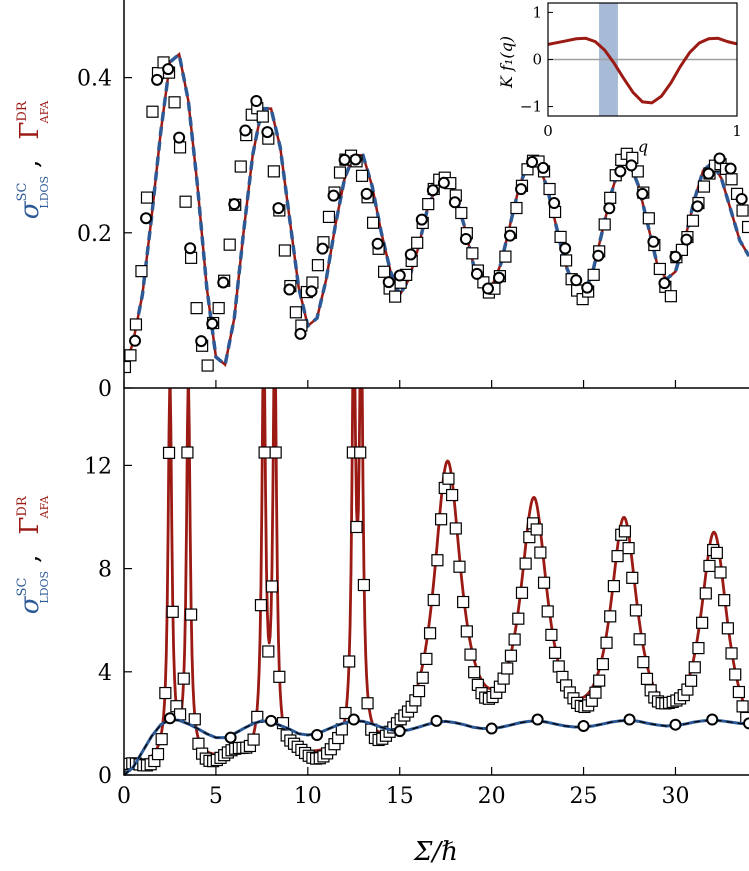  Describe the element at coordinates (30, 604) in the screenshot. I see `bottom-sigma-symbol: σ` at that location.